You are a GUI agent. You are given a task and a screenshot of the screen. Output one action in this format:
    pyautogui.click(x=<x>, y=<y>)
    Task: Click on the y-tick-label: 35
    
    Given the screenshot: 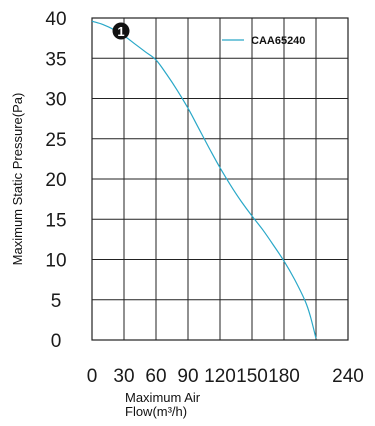 What is the action you would take?
    pyautogui.click(x=55, y=59)
    